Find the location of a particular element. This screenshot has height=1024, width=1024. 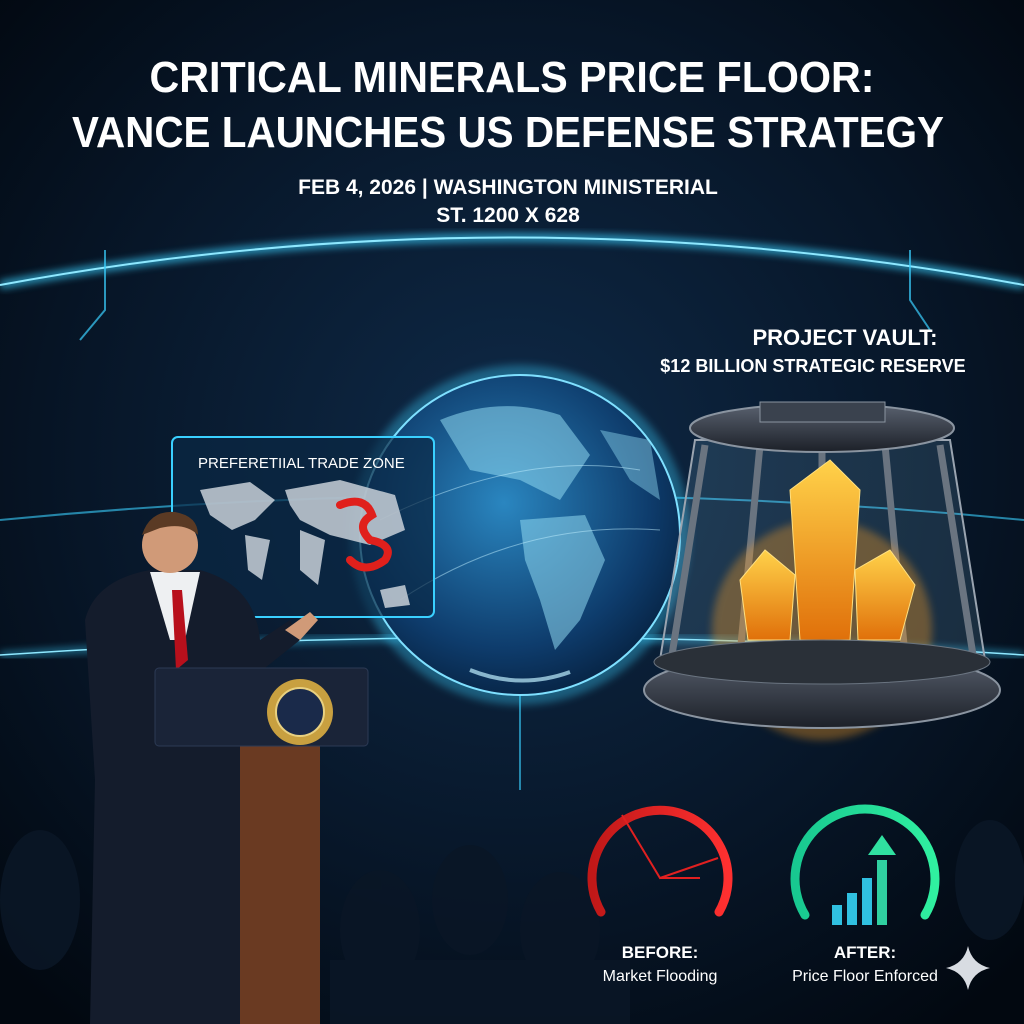

header-text: VANCE LAUNCHES US DEFENSE STRATEGY is located at coordinates (508, 132).